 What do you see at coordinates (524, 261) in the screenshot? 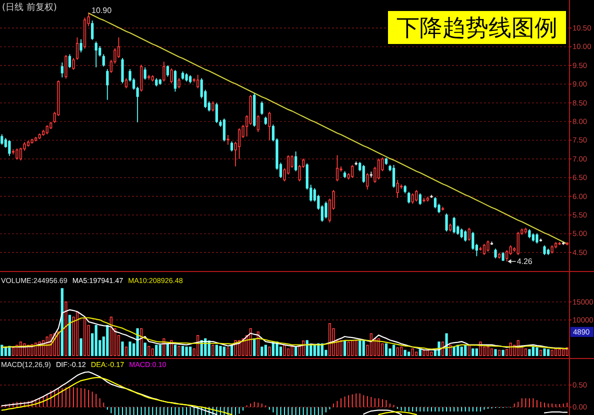
I see `annotation: 4.26` at bounding box center [524, 261].